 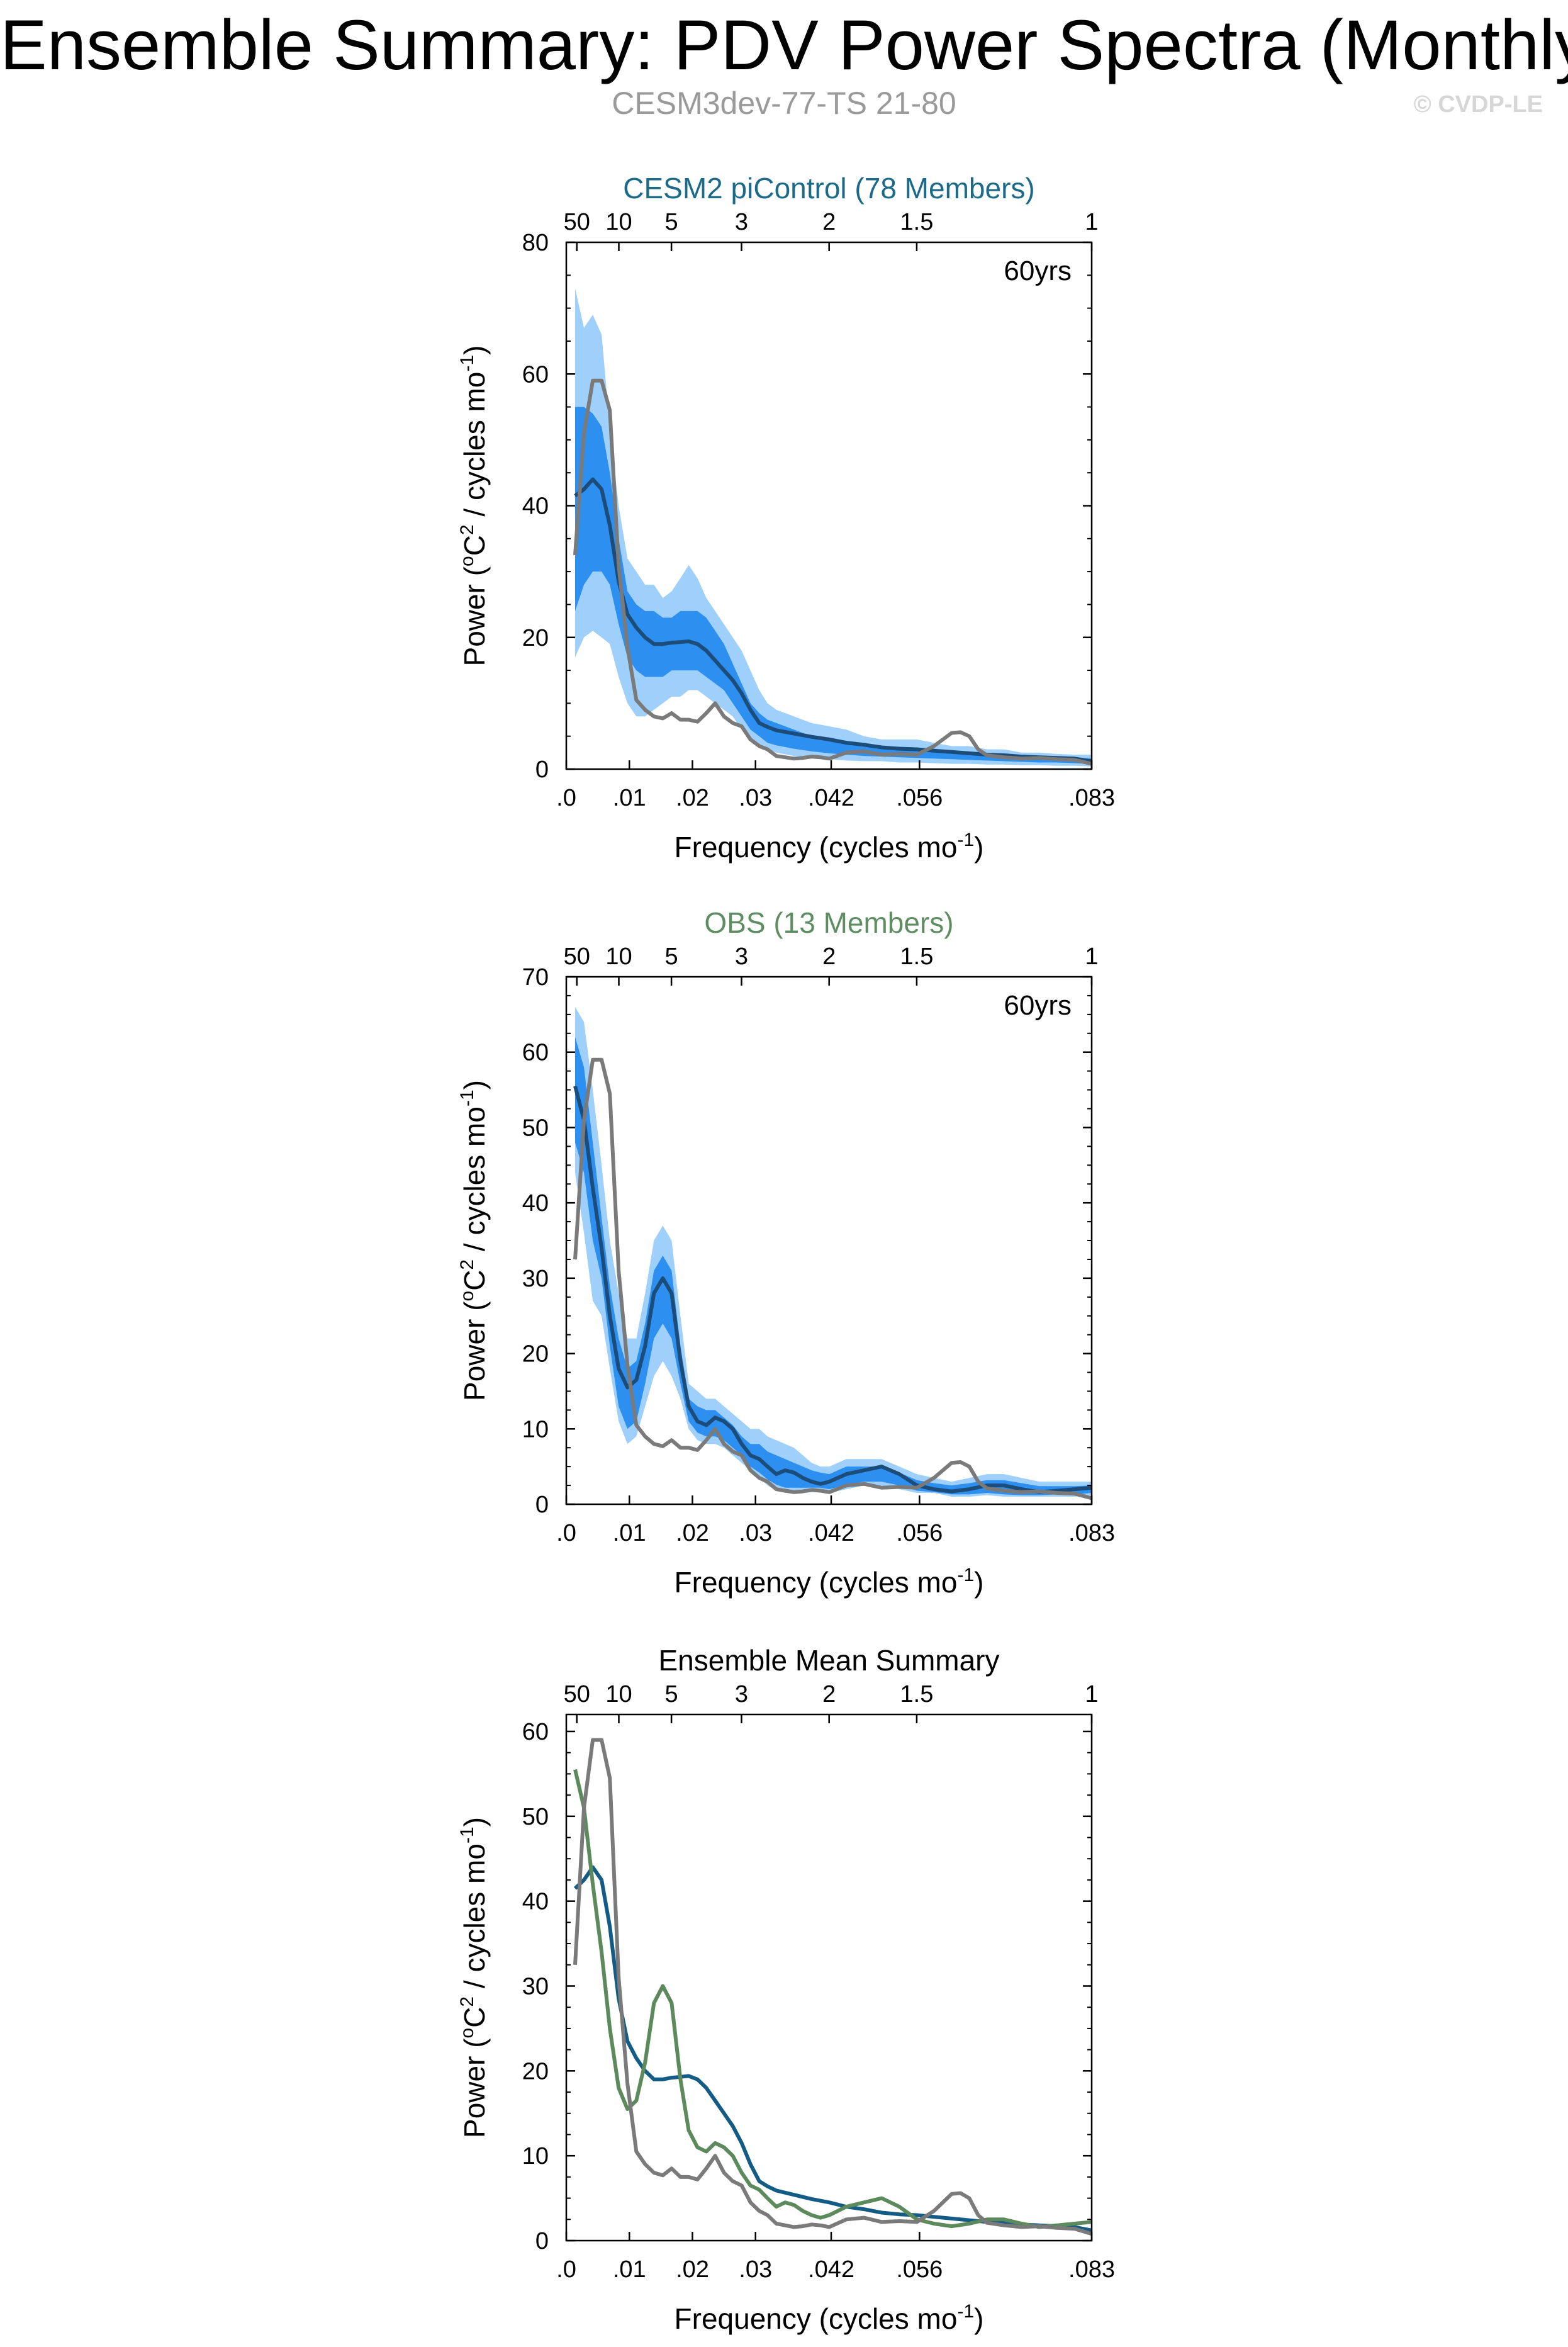 I want to click on plot-frame, so click(x=829, y=1241).